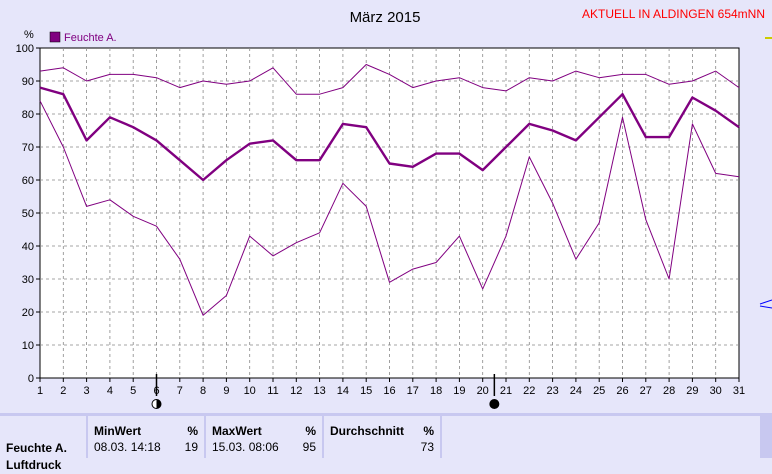  I want to click on x-tick-label: 2, so click(63, 391).